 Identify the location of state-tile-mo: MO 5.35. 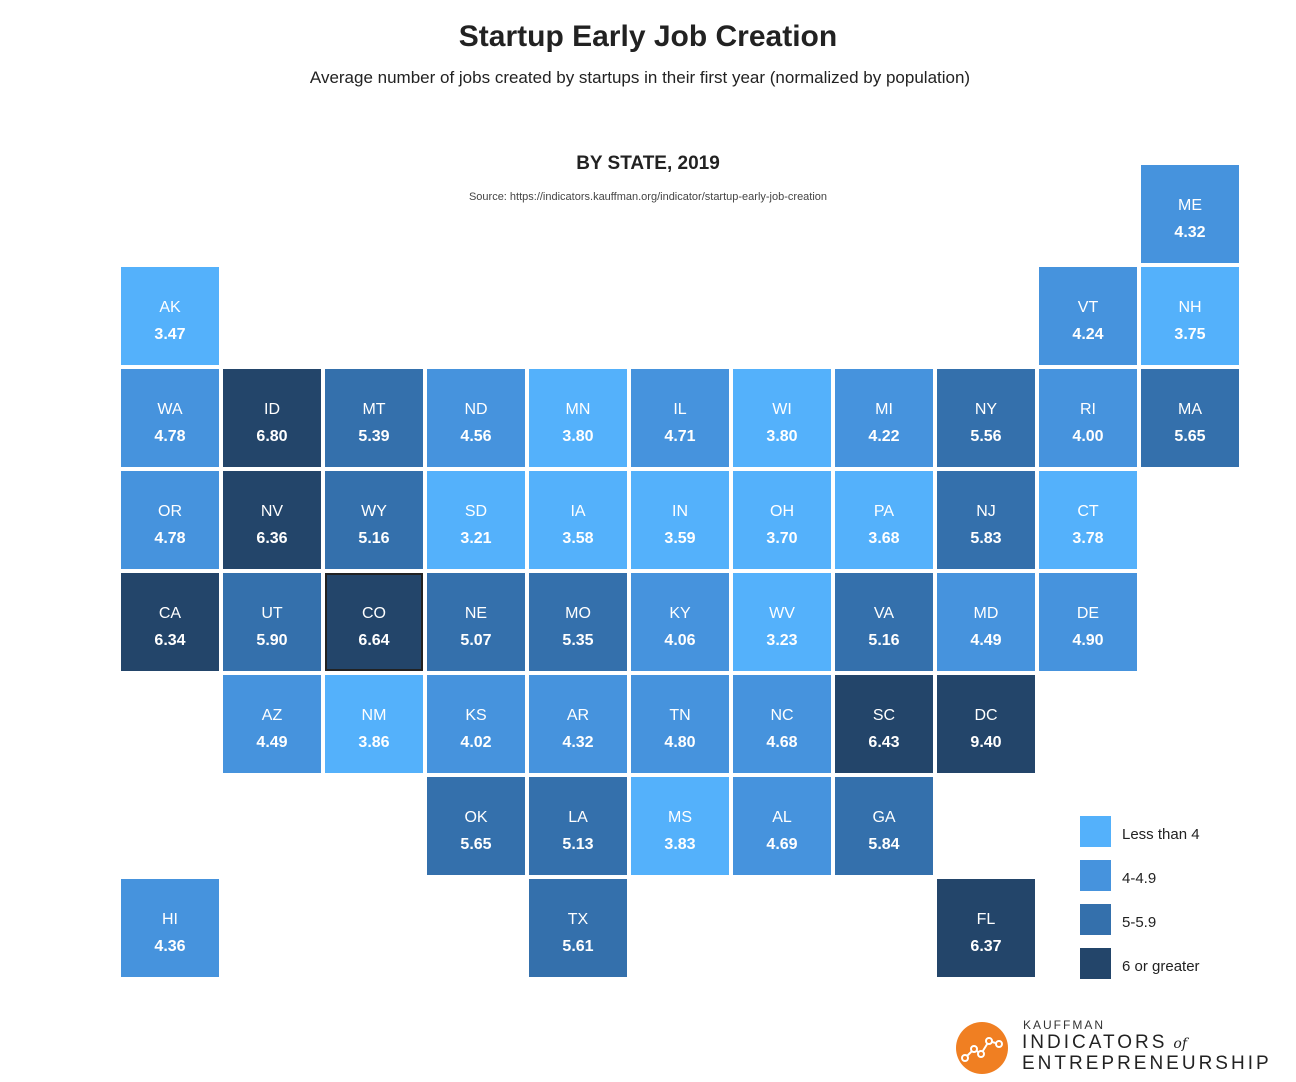
(578, 622).